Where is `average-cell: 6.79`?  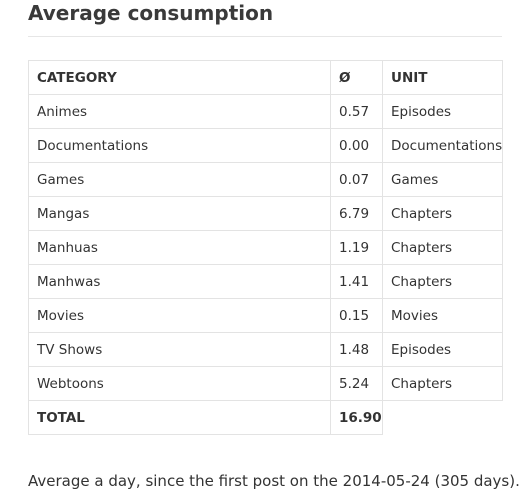
average-cell: 6.79 is located at coordinates (356, 213).